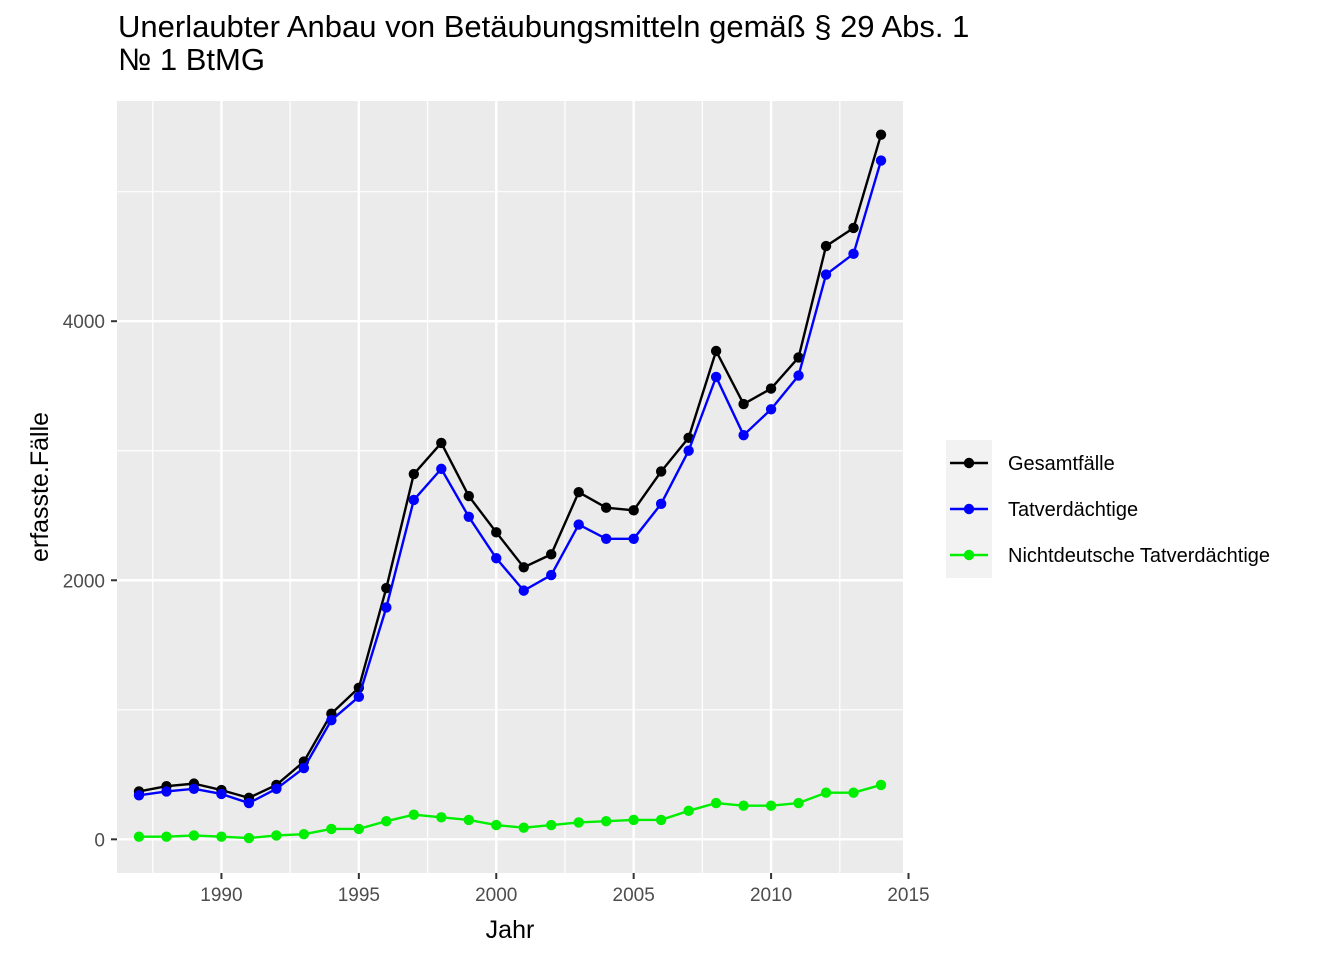  Describe the element at coordinates (84, 581) in the screenshot. I see `y-tick-label: 2000` at that location.